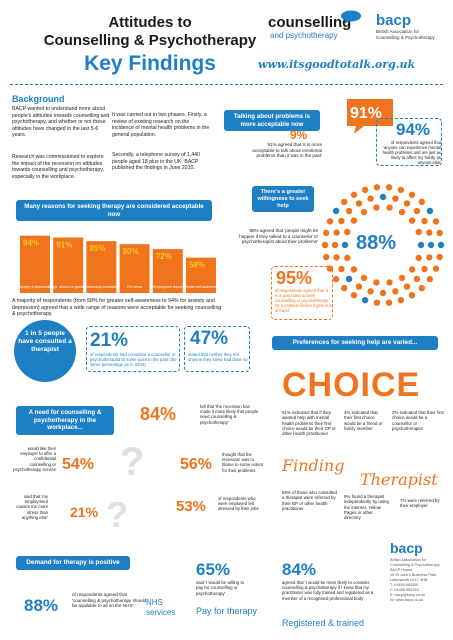 This screenshot has width=453, height=640. Describe the element at coordinates (158, 414) in the screenshot. I see `workplace-84: 84%` at that location.